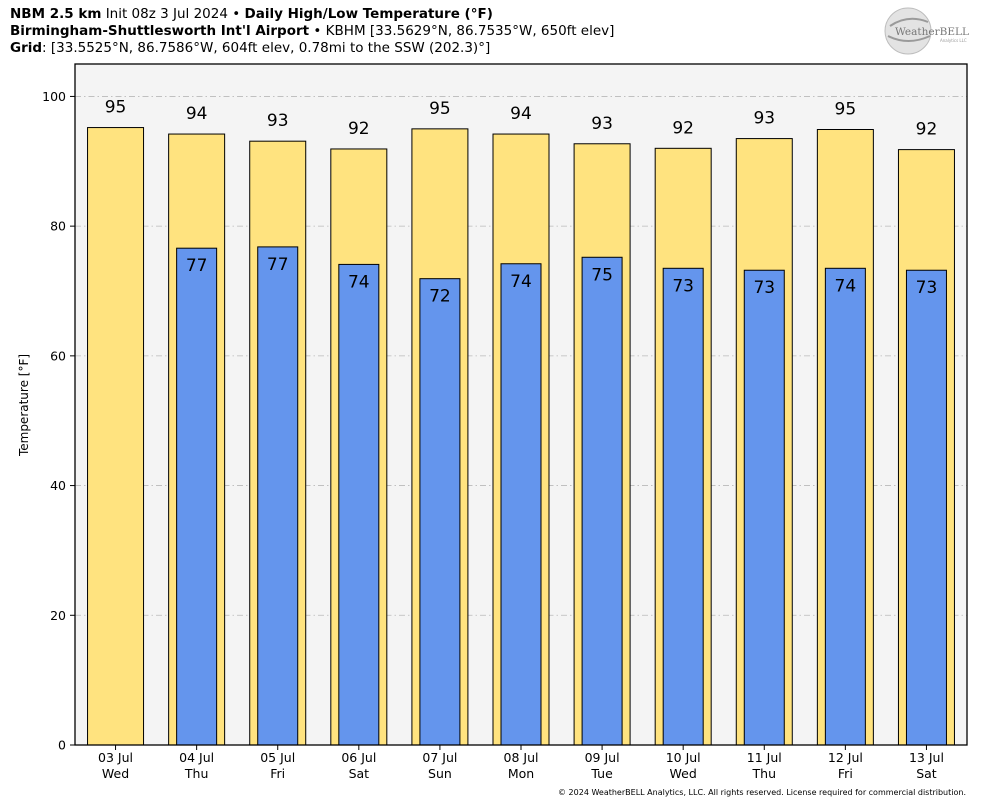 The width and height of the screenshot is (984, 808). What do you see at coordinates (521, 773) in the screenshot?
I see `x-tick-day: Mon` at bounding box center [521, 773].